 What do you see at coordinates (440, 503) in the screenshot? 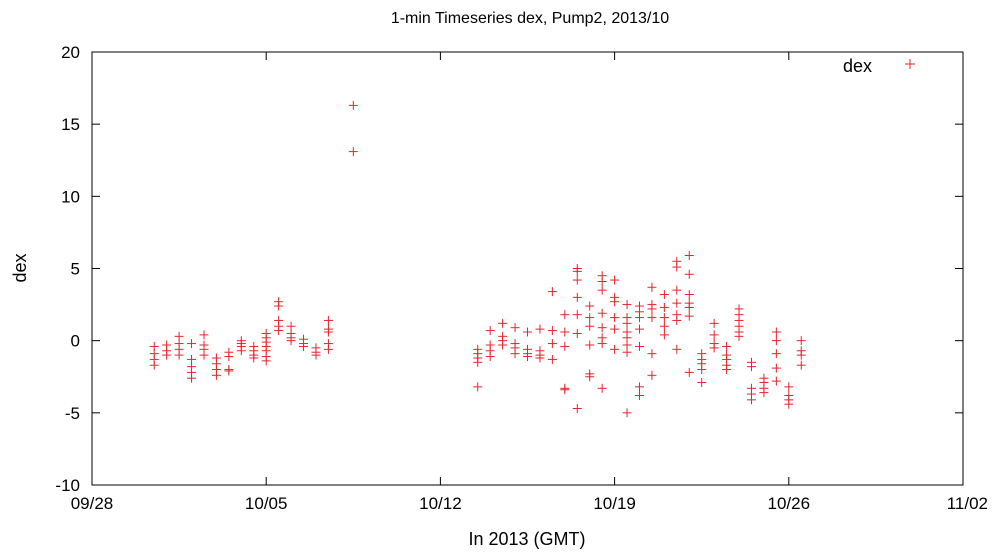
I see `x-tick-label: 10/12` at bounding box center [440, 503].